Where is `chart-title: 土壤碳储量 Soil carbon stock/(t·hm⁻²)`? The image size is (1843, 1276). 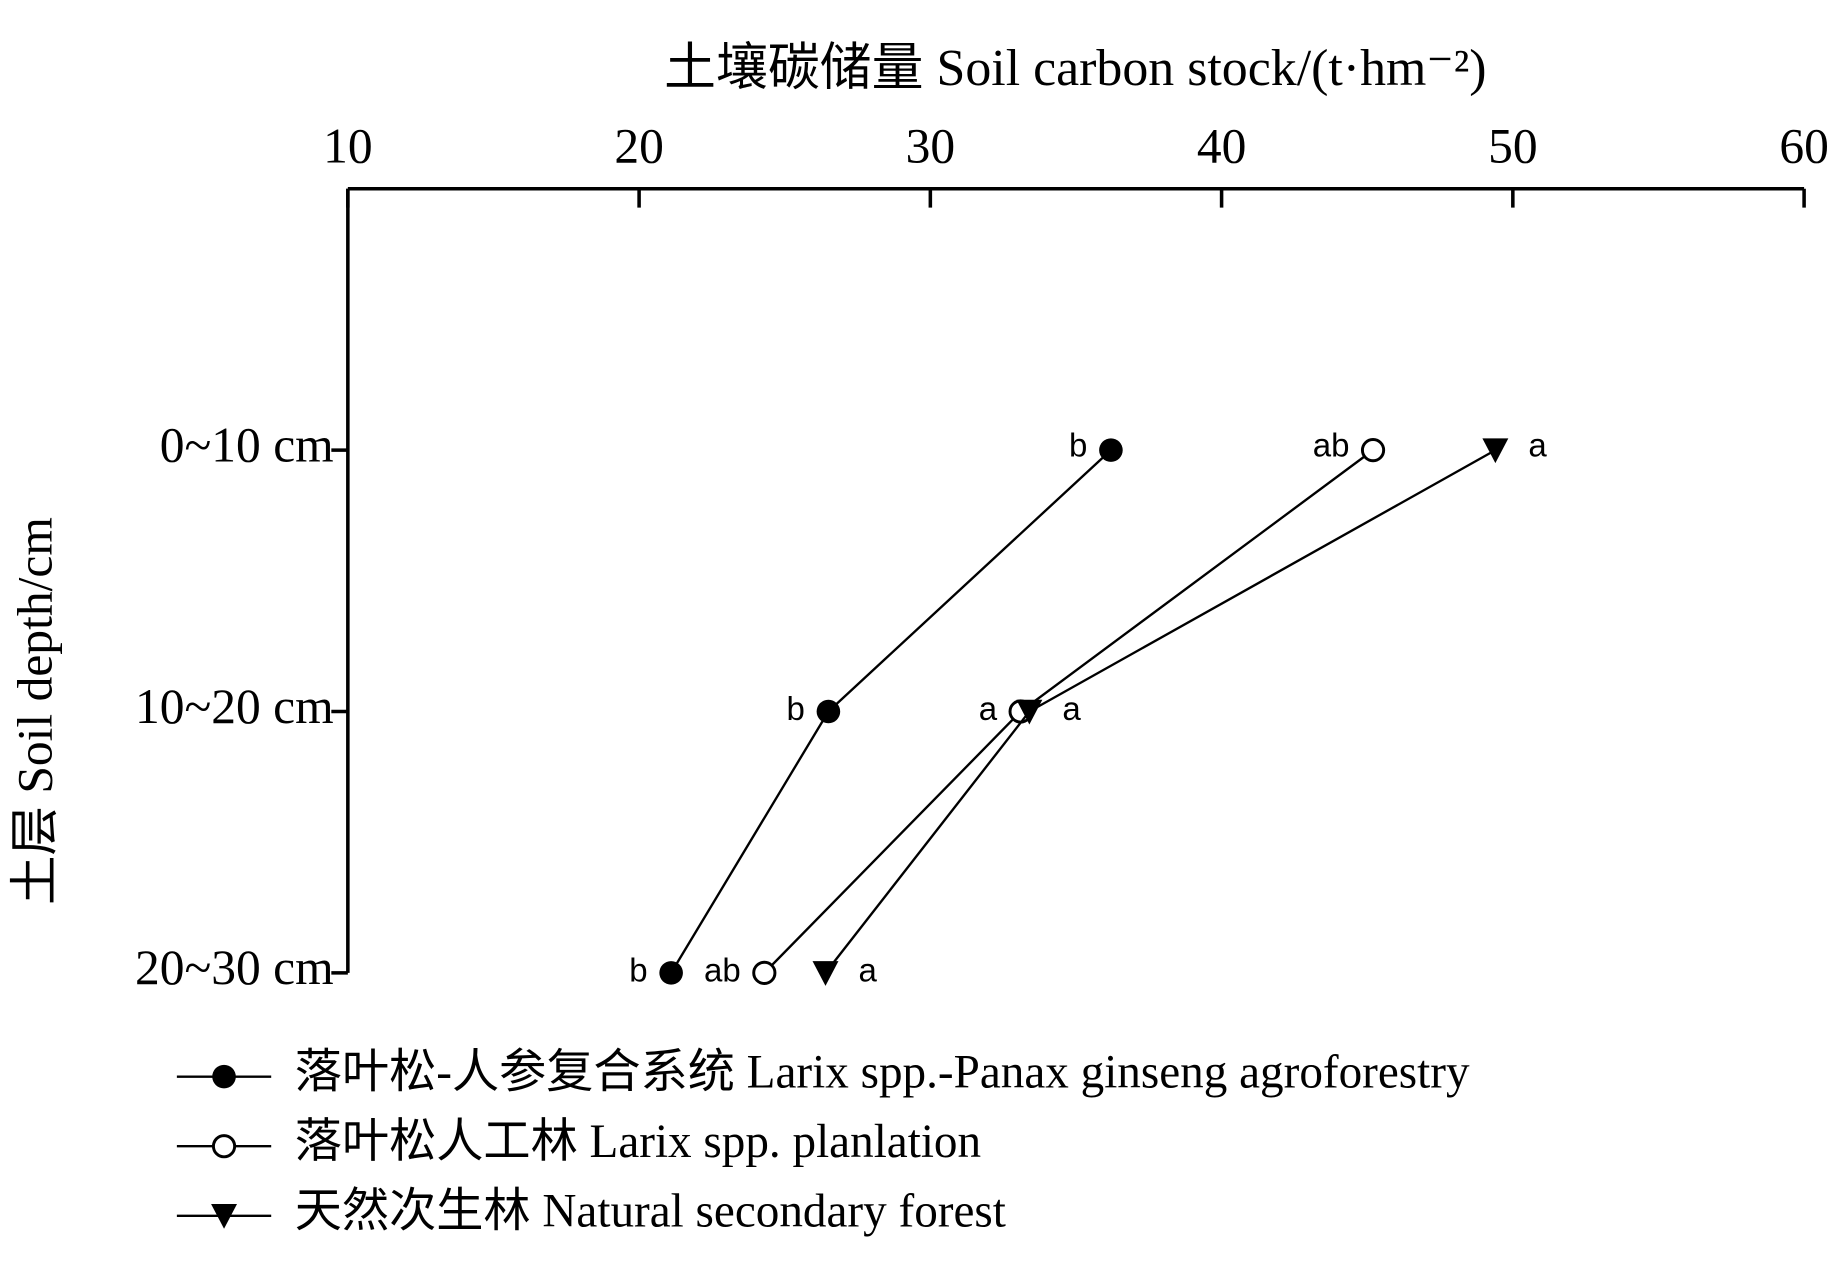 chart-title: 土壤碳储量 Soil carbon stock/(t·hm⁻²) is located at coordinates (1075, 68).